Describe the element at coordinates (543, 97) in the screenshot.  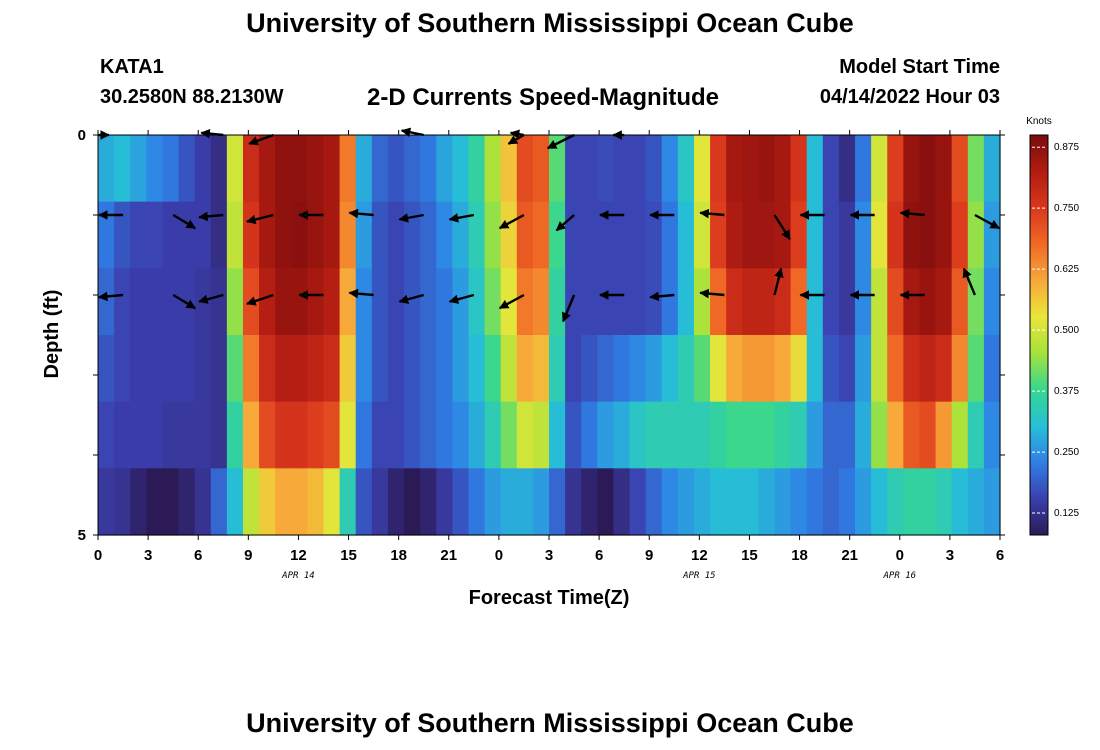
I see `chart-subtitle: 2-D Currents Speed-Magnitude` at that location.